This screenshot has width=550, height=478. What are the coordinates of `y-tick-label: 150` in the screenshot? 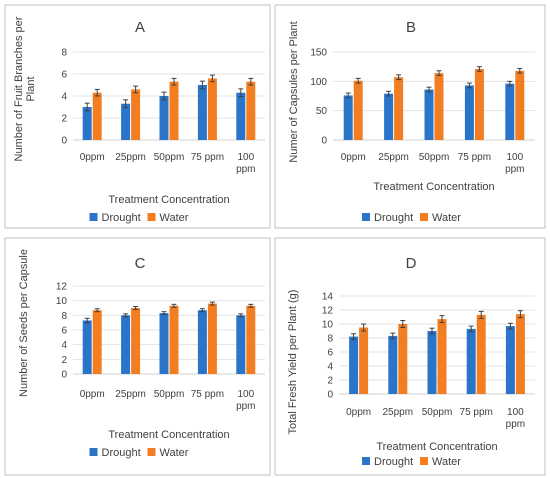 It's located at (318, 53).